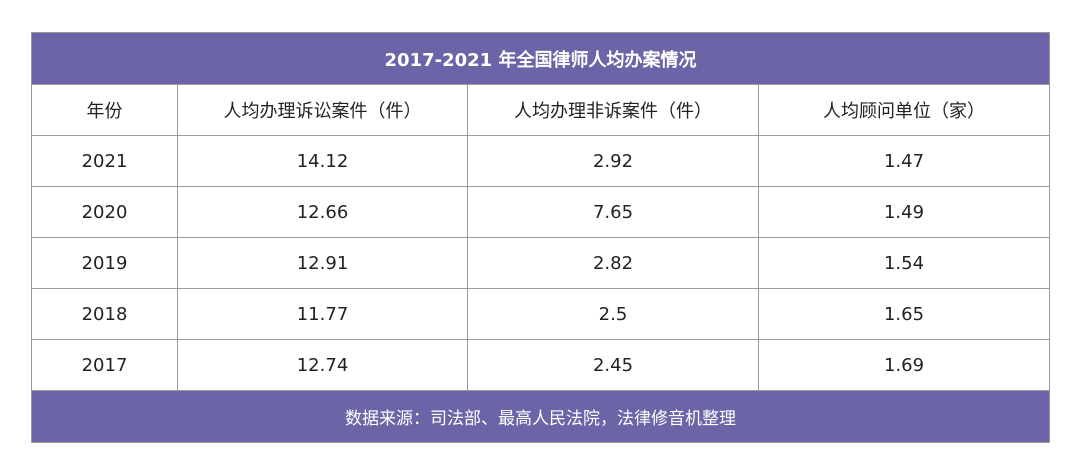  Describe the element at coordinates (322, 263) in the screenshot. I see `value-cell: 12.91` at that location.